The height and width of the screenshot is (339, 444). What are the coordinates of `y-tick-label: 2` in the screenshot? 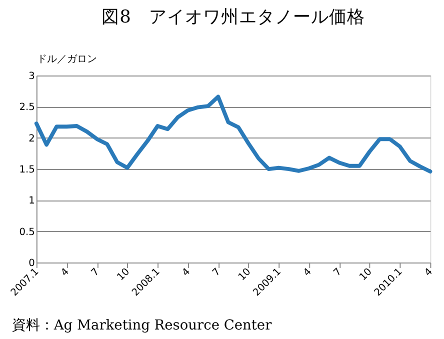 It's located at (31, 138).